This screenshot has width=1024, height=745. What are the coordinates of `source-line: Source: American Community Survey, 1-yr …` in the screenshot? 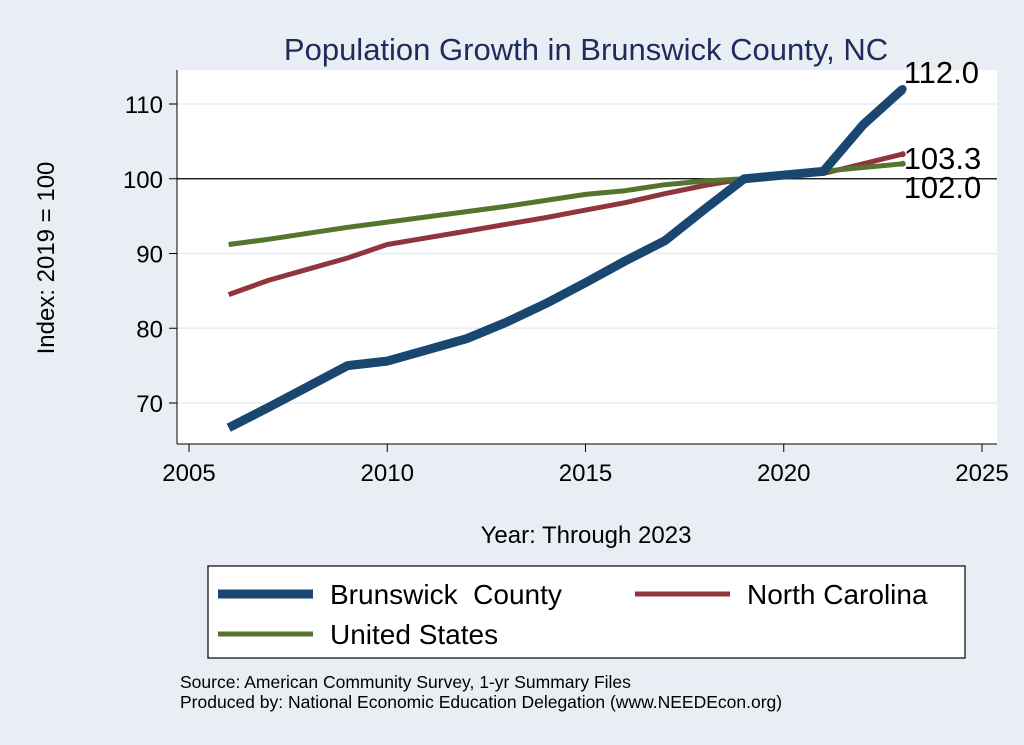 It's located at (405, 682).